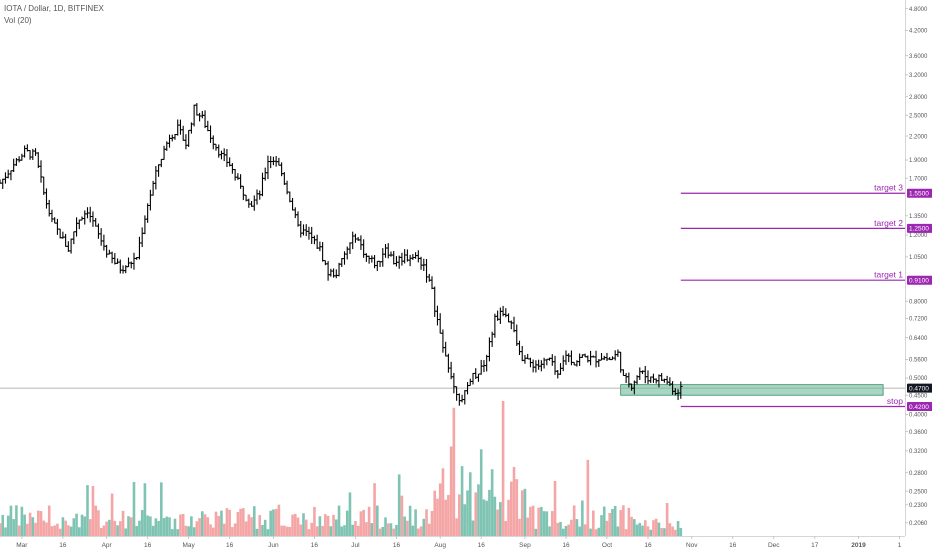 The height and width of the screenshot is (550, 932). I want to click on y-tick-label: 0.5000, so click(918, 379).